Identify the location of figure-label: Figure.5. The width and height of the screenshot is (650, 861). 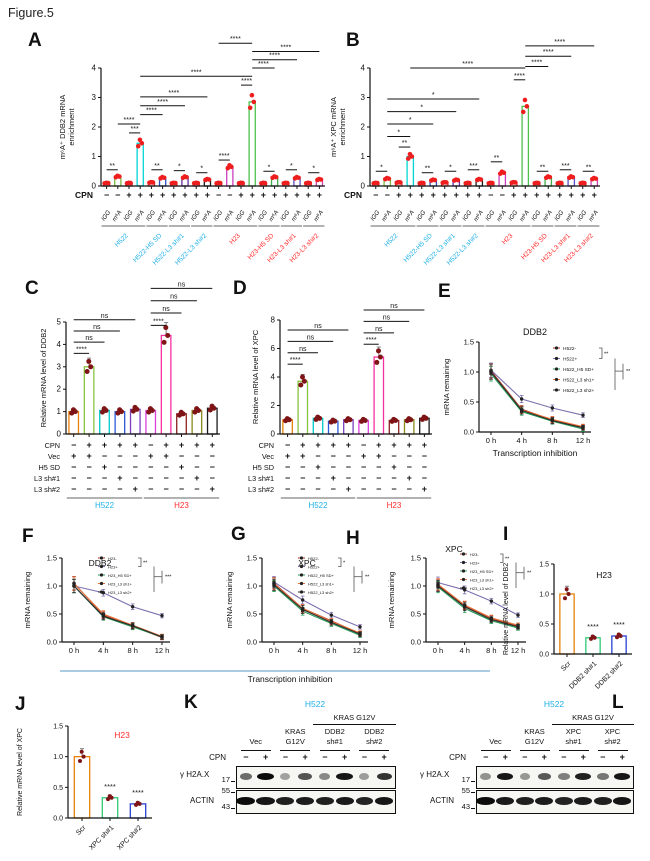
(31, 13).